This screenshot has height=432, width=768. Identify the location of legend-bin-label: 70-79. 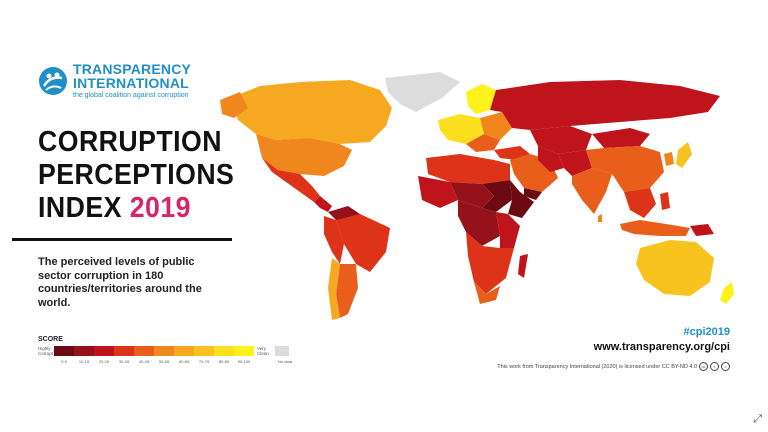
(204, 361).